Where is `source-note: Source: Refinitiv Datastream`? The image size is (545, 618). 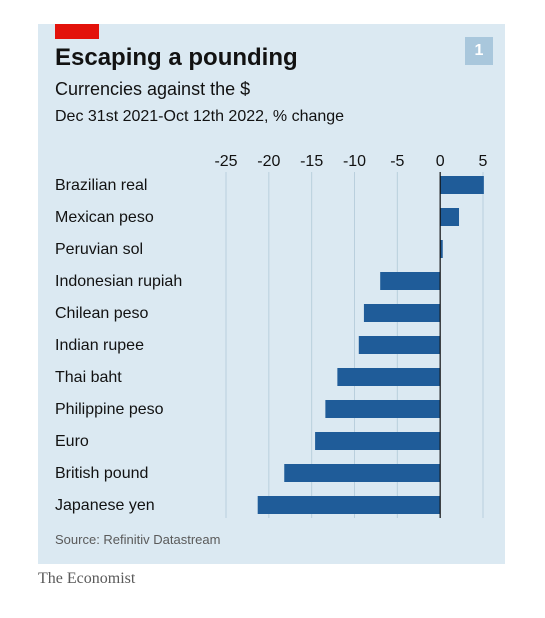 source-note: Source: Refinitiv Datastream is located at coordinates (138, 539).